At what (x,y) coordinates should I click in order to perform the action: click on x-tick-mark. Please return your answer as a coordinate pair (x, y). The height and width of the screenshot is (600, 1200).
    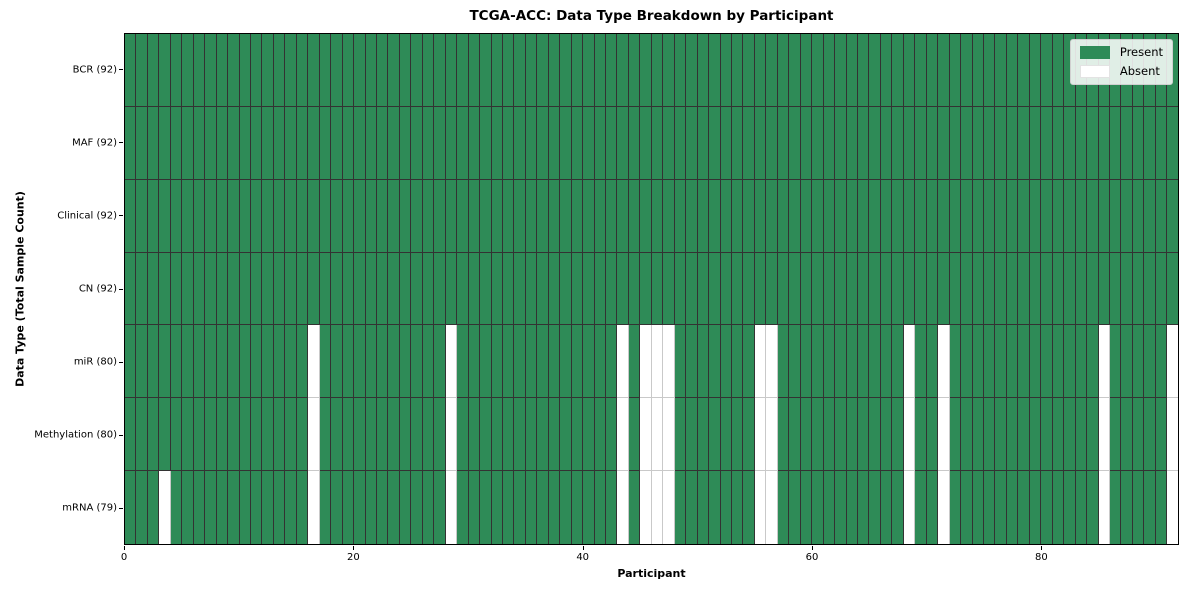
    Looking at the image, I should click on (1042, 548).